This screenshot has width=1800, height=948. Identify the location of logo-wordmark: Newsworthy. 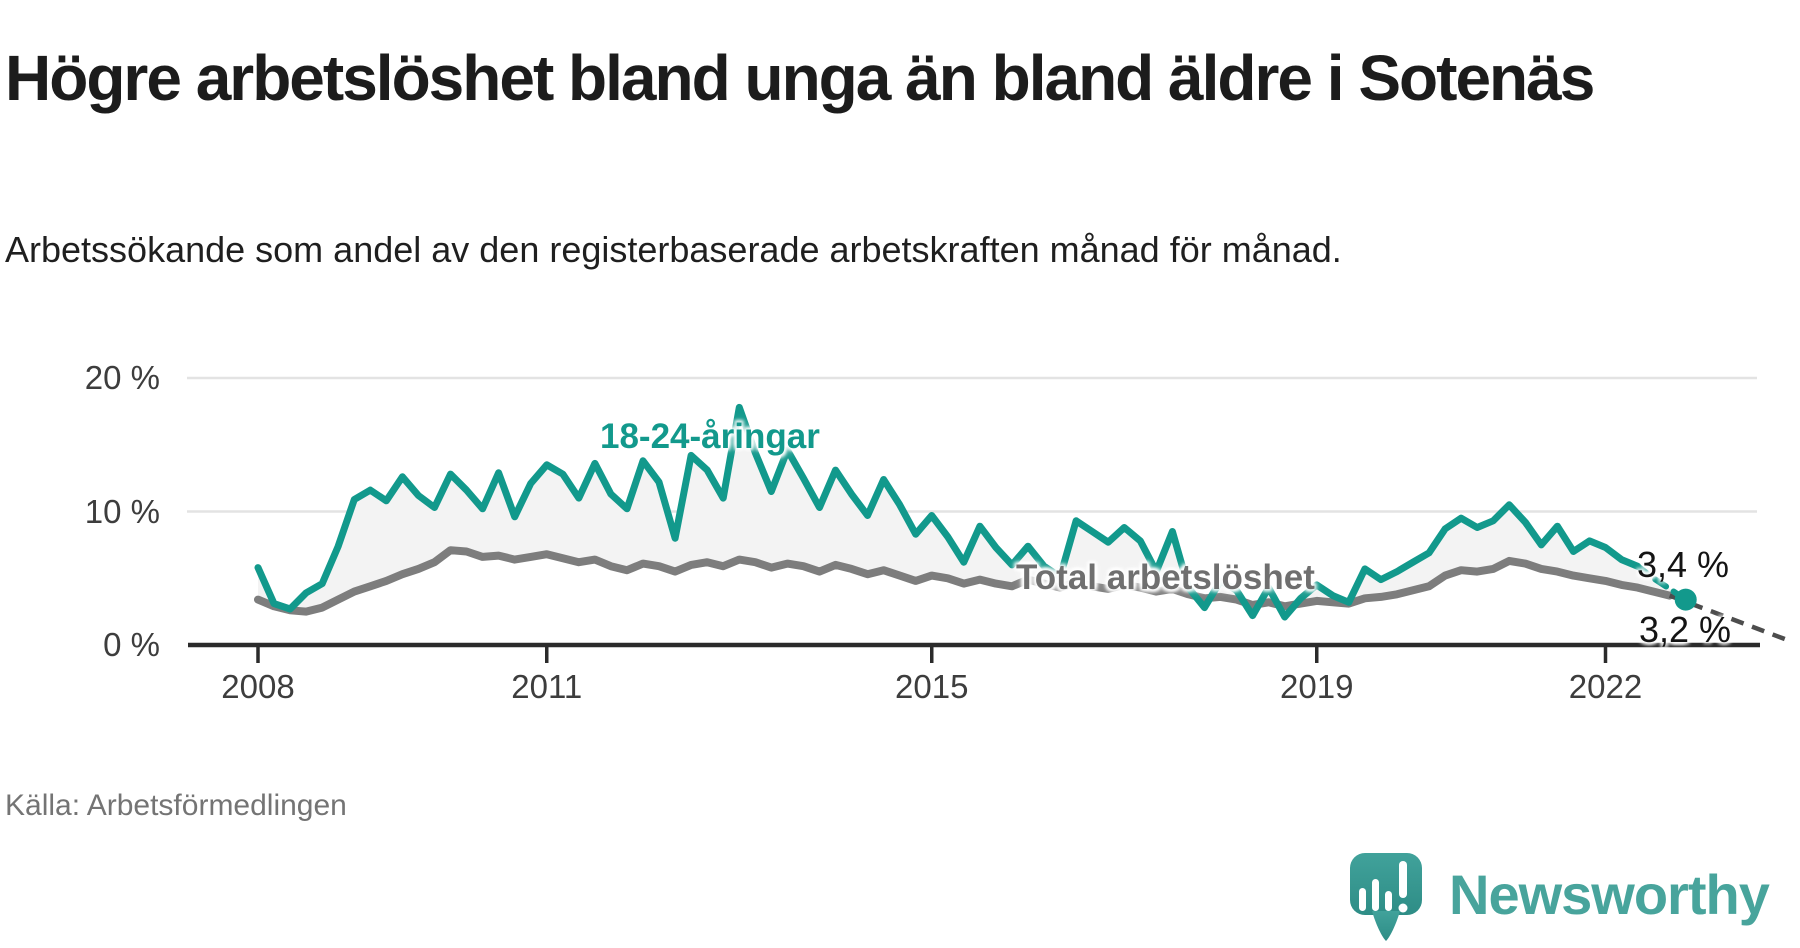
(1609, 894).